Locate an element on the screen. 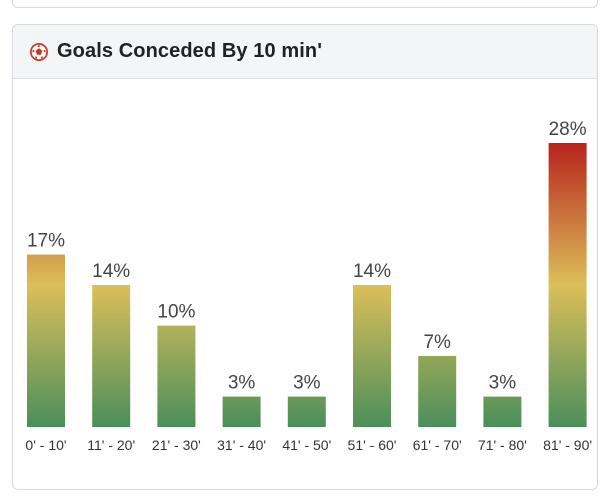  value-label-0: 17% is located at coordinates (46, 241).